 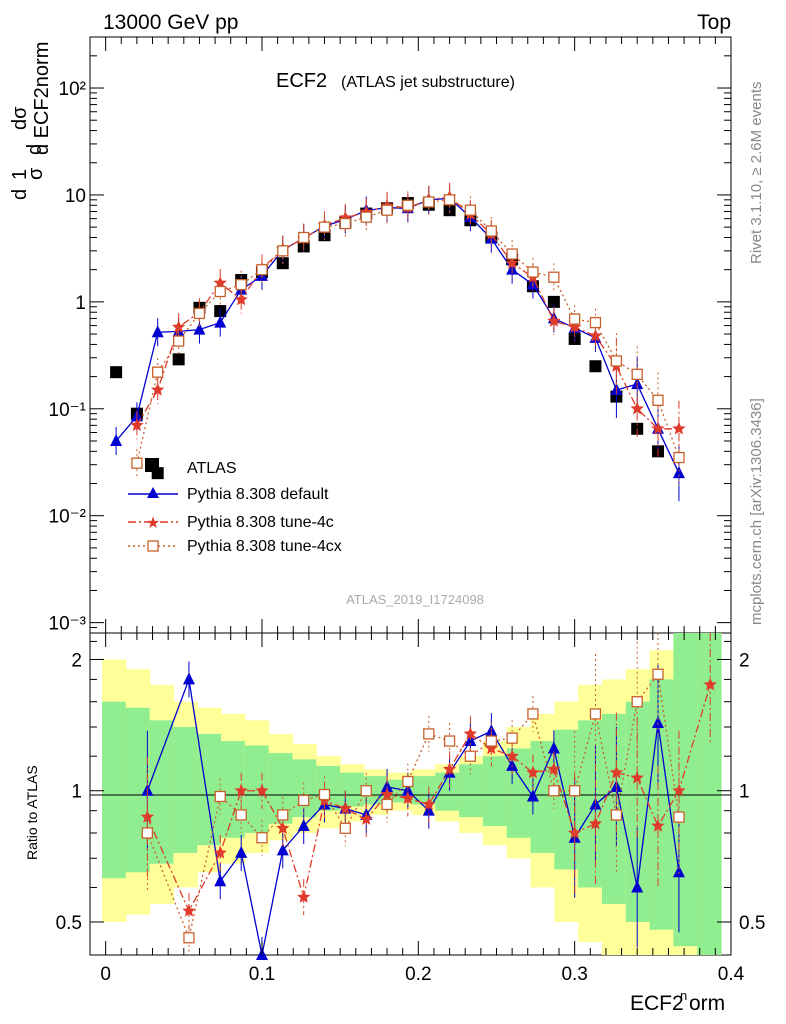 What do you see at coordinates (153, 492) in the screenshot?
I see `legend-marker-default` at bounding box center [153, 492].